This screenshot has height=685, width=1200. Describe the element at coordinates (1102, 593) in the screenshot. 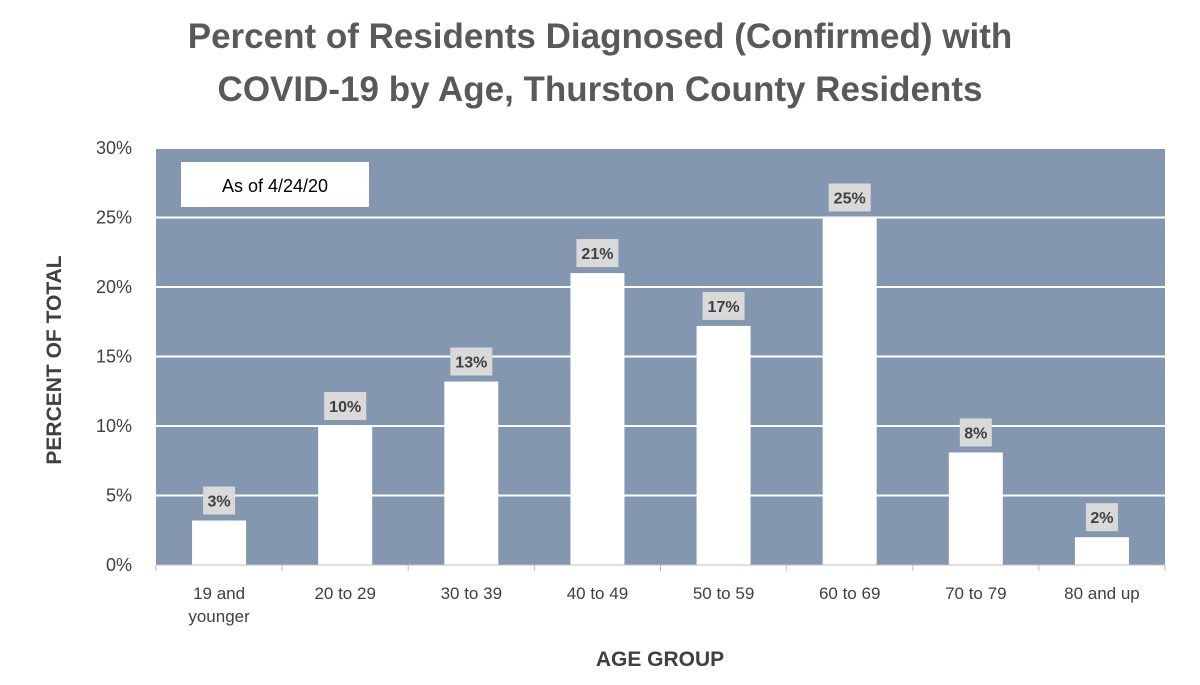

I see `x-tick-label: 80 and up` at that location.